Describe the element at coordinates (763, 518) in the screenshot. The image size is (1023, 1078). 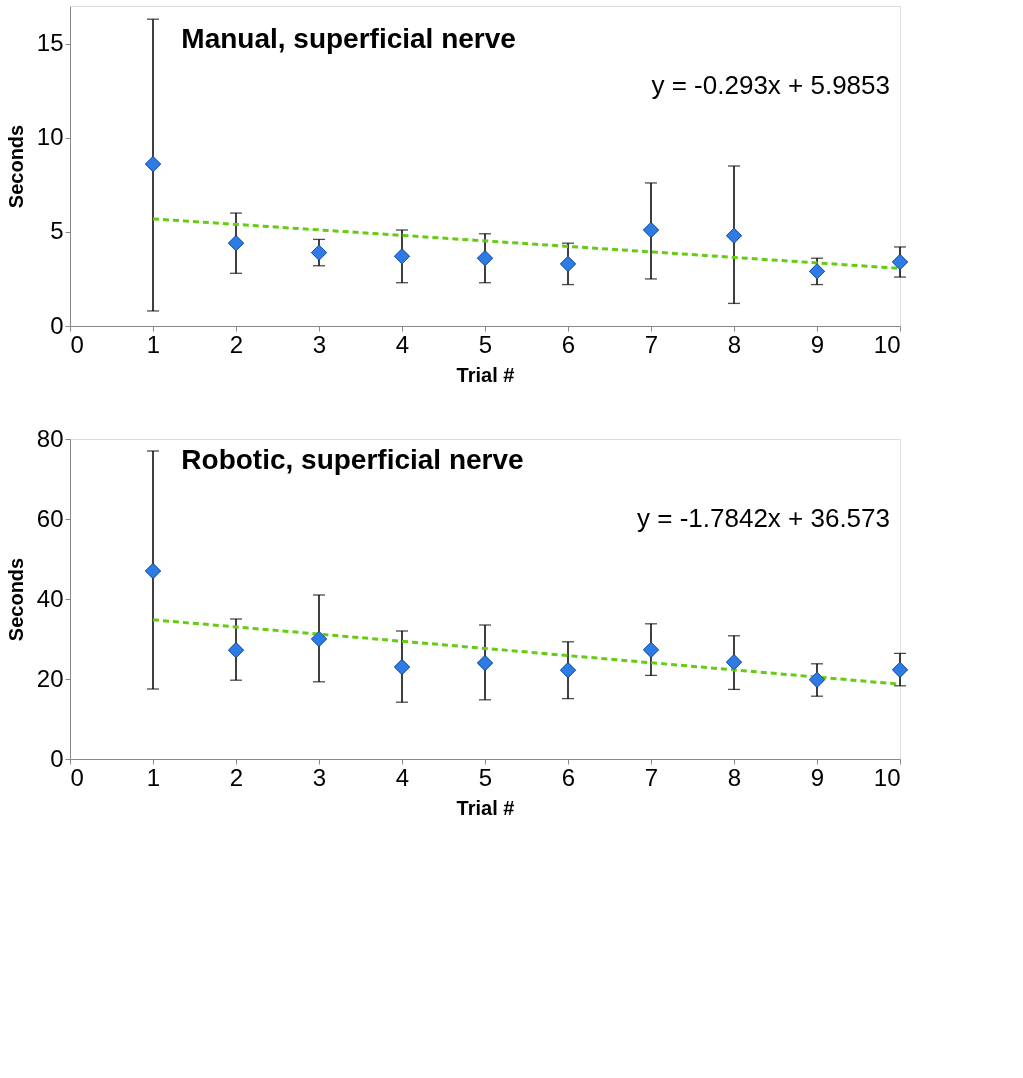
I see `annotation: y = -1.7842x + 36.573` at that location.